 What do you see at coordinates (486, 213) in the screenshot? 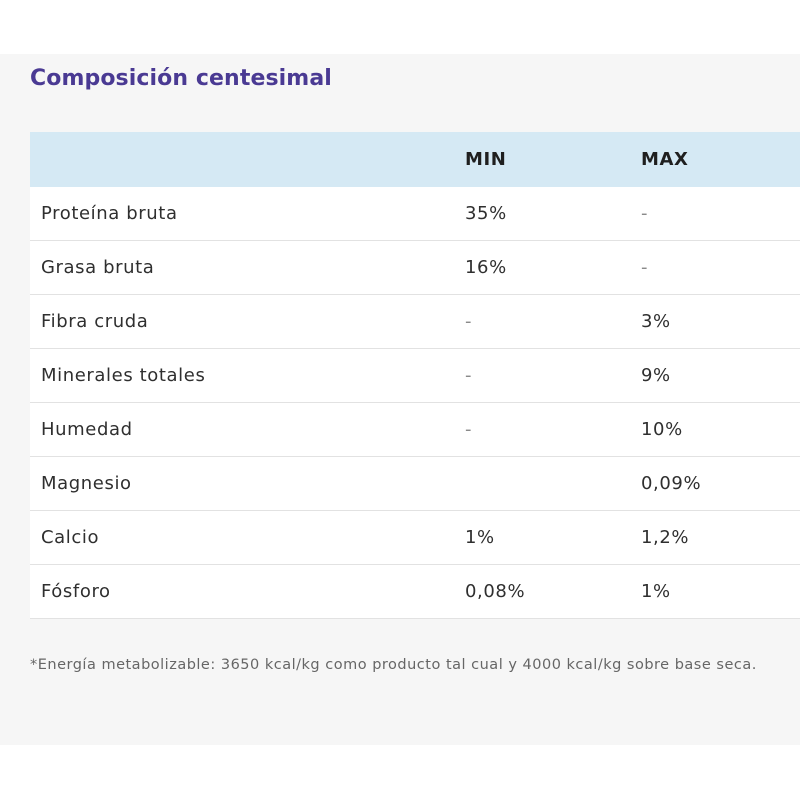
I see `min-value: 35%` at bounding box center [486, 213].